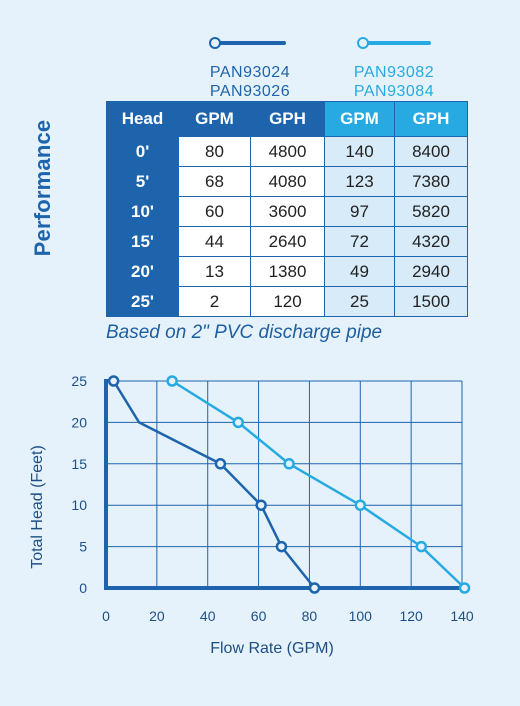  What do you see at coordinates (142, 301) in the screenshot?
I see `cell-head: 25'` at bounding box center [142, 301].